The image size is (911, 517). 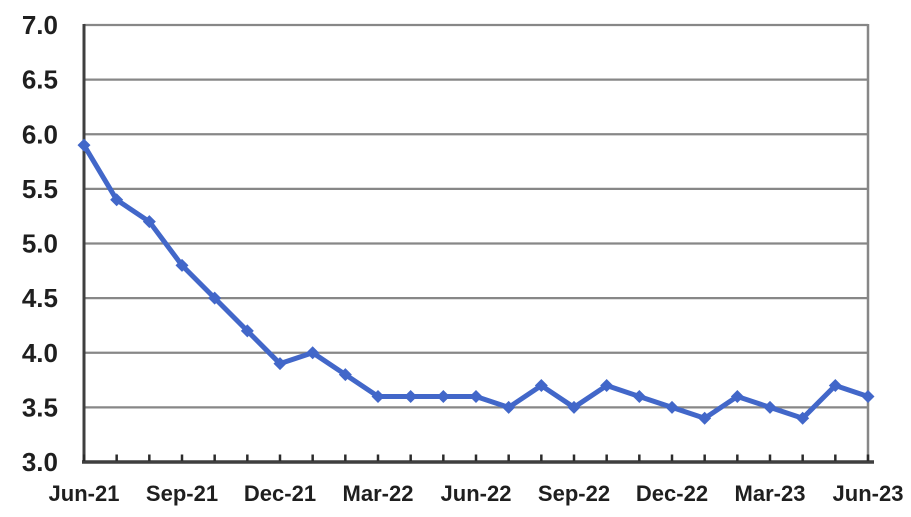 I want to click on x-axis-tick-label: Jun-22, so click(x=476, y=493).